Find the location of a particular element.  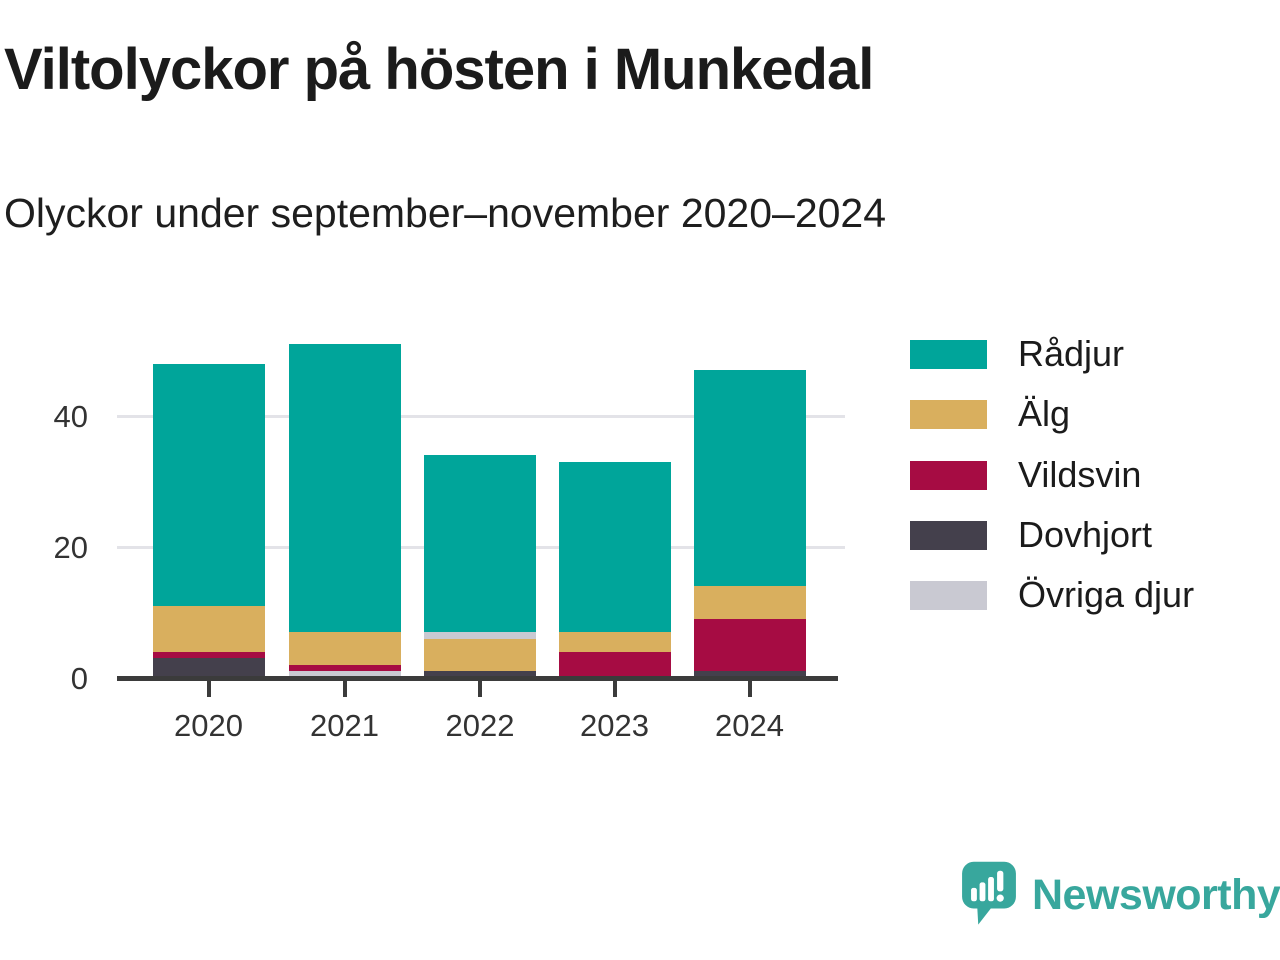

legend-label: Vildsvin is located at coordinates (1080, 474).